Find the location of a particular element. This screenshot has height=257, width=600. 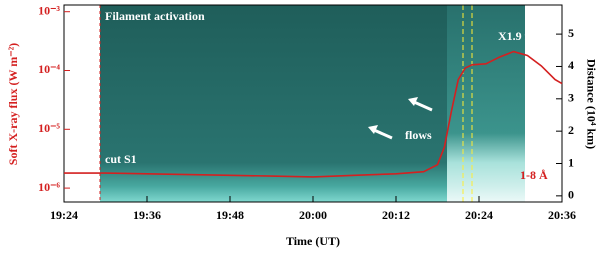

y-tick-label: 10⁻⁵ is located at coordinates (49, 128).